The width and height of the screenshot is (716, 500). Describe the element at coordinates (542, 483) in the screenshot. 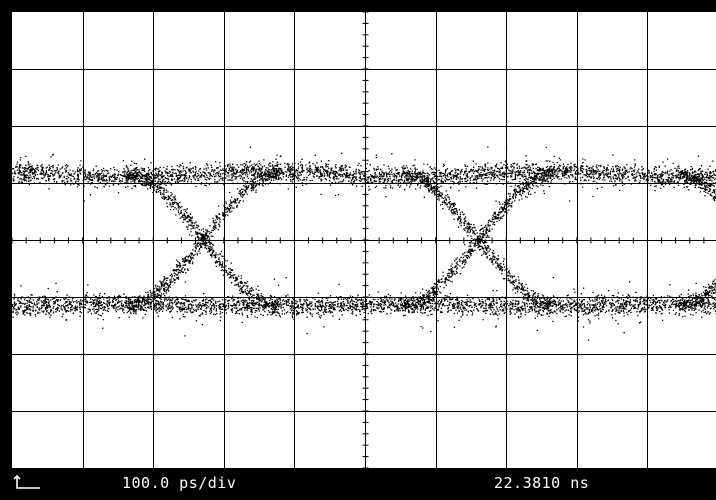

I see `time-position-readout: 22.3810 ns` at that location.